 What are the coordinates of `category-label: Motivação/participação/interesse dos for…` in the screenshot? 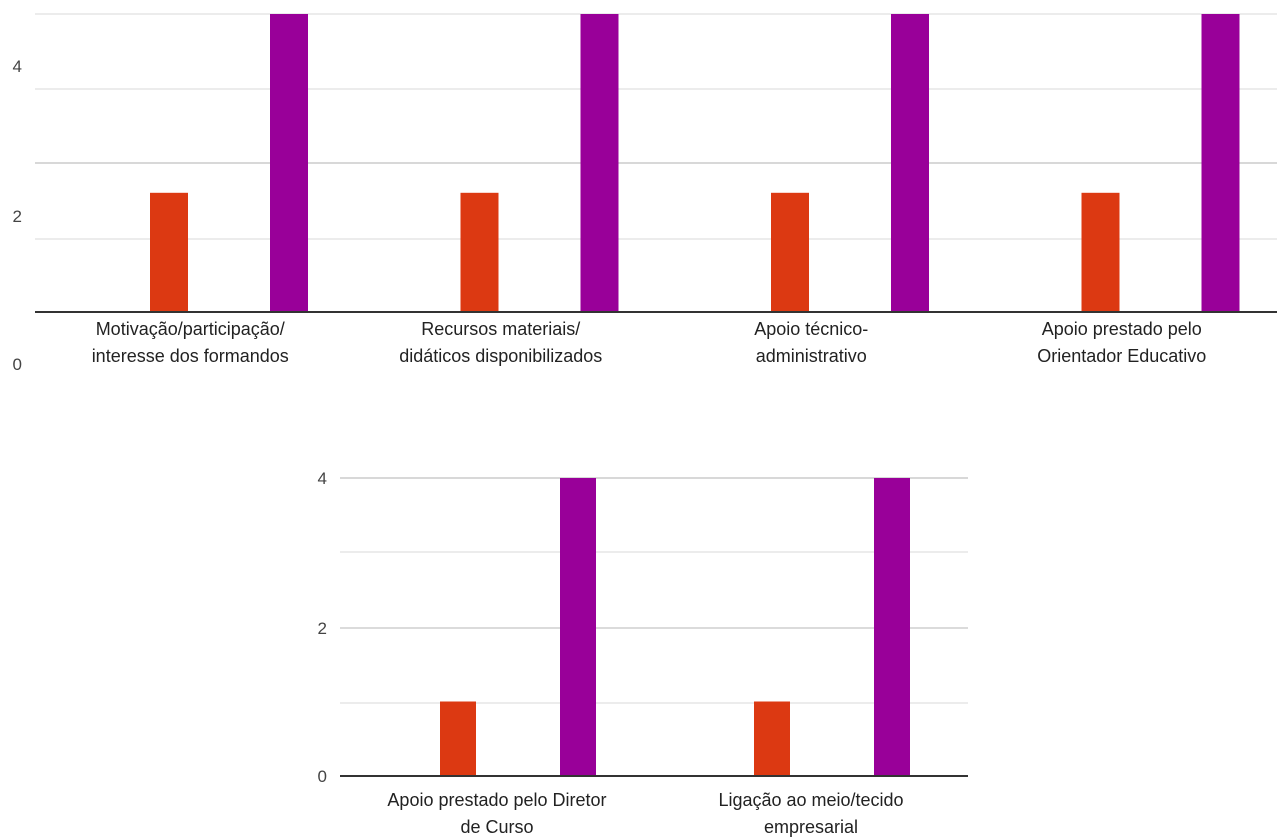 It's located at (190, 342).